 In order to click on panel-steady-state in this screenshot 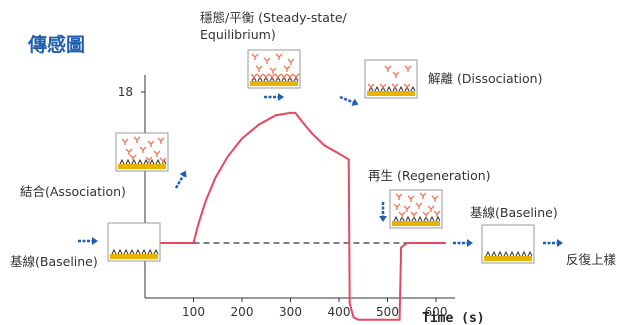, I will do `click(274, 69)`.